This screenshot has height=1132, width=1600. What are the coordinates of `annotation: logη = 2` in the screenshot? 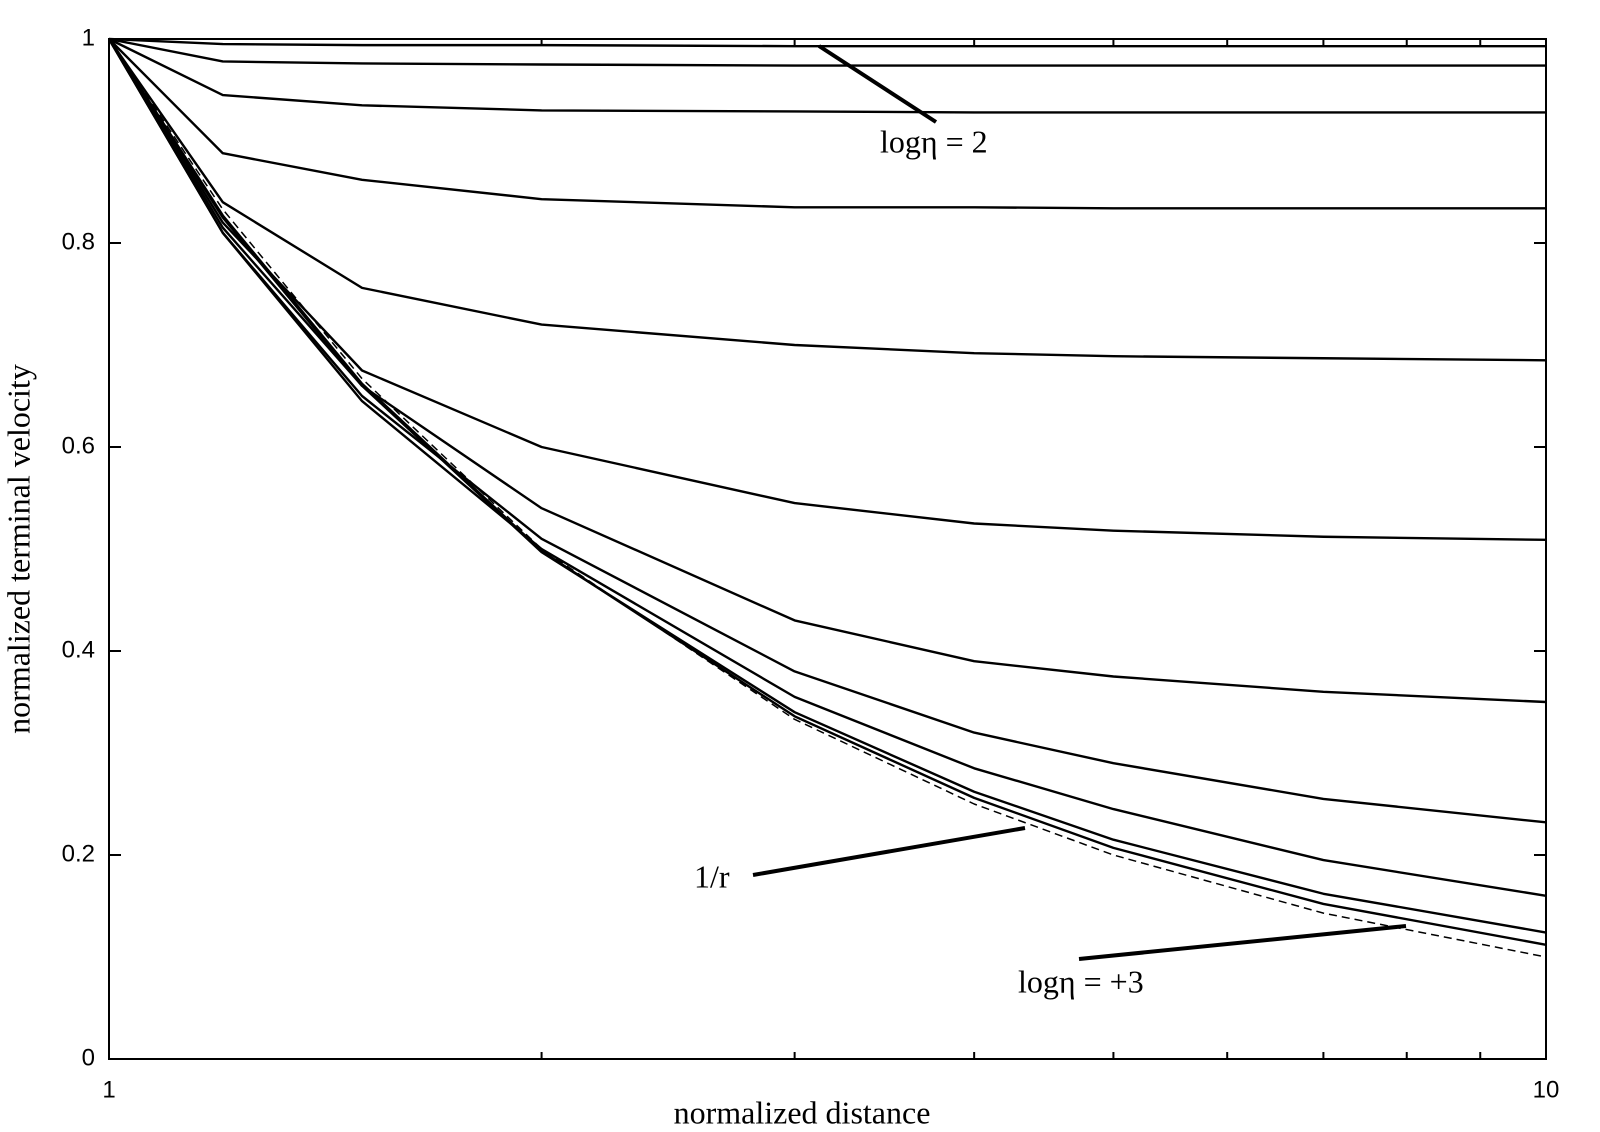 It's located at (934, 141).